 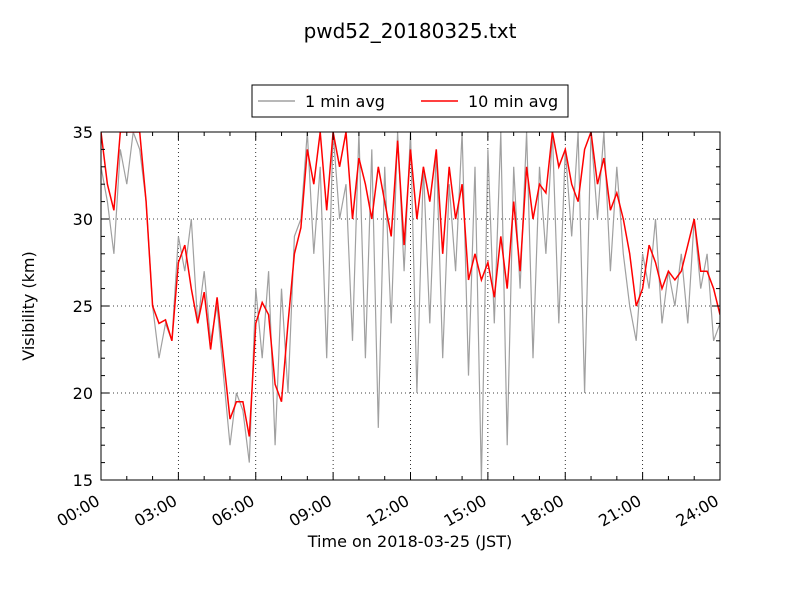 I want to click on y-tick-label: 15, so click(x=83, y=480).